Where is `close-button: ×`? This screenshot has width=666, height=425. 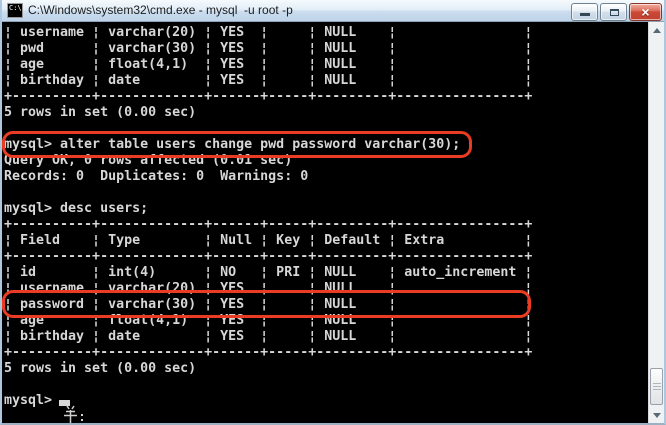
close-button: × is located at coordinates (645, 12).